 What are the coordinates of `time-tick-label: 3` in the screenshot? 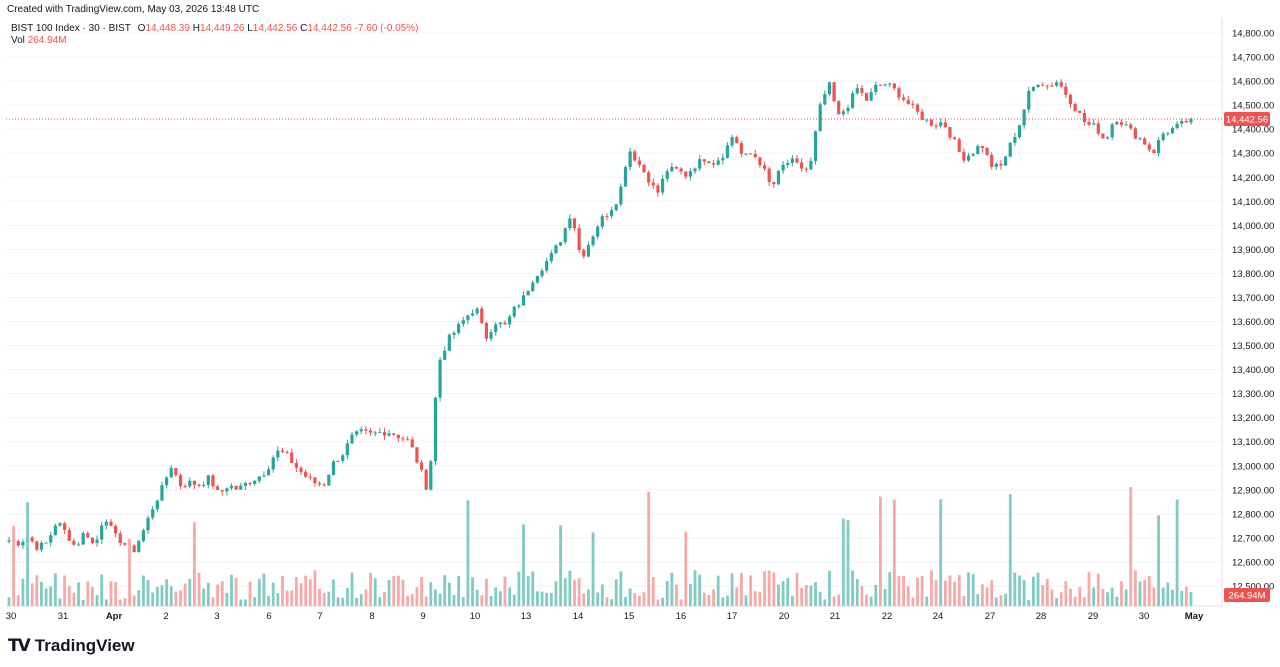 It's located at (216, 616).